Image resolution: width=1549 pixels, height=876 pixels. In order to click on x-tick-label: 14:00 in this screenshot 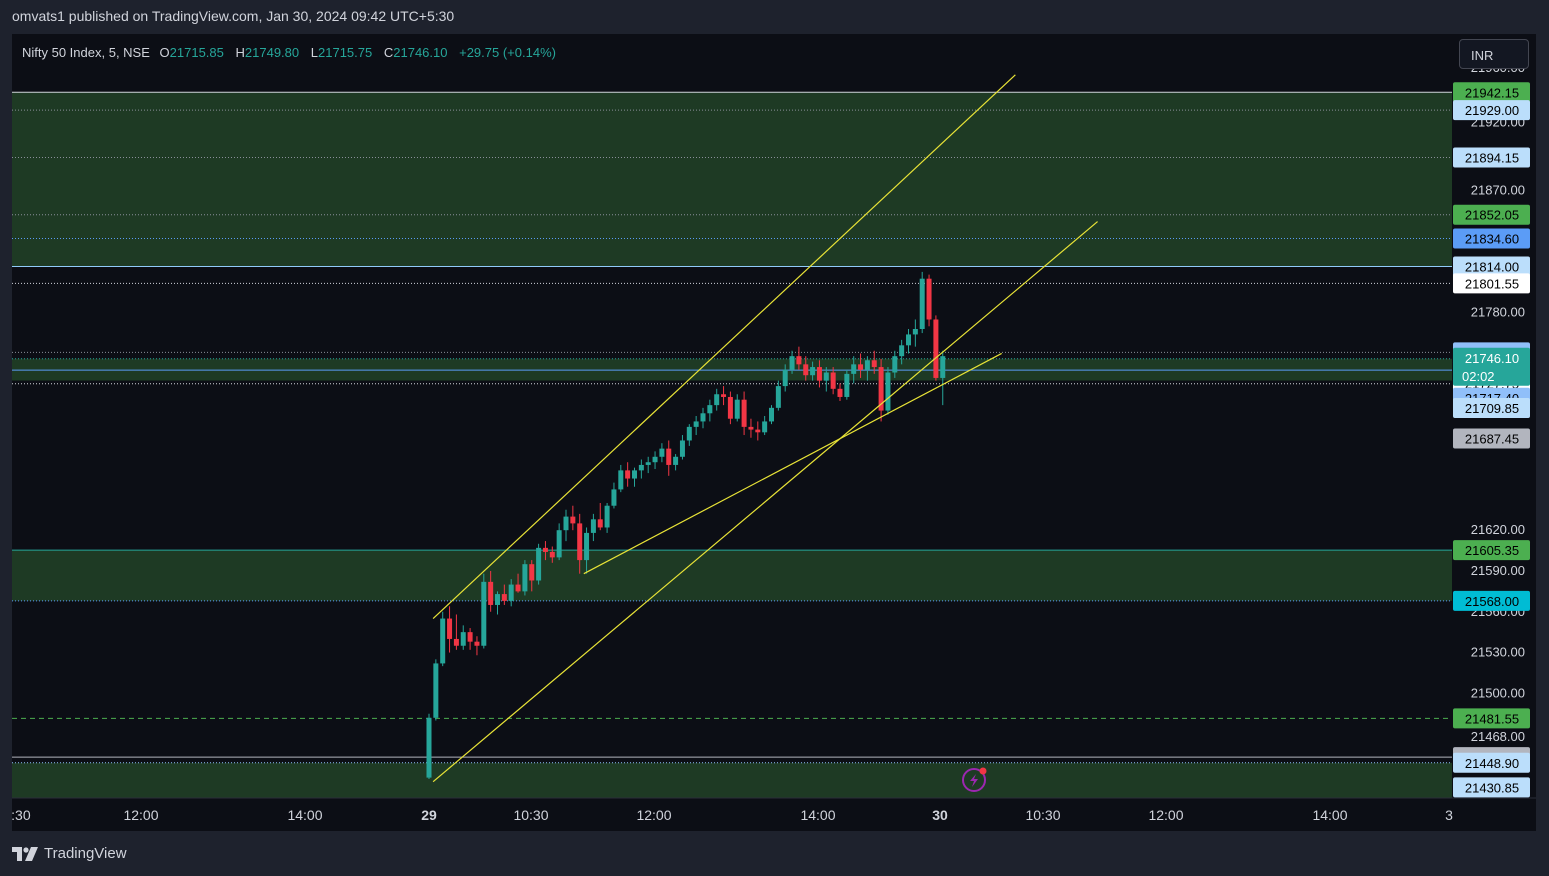, I will do `click(304, 815)`.